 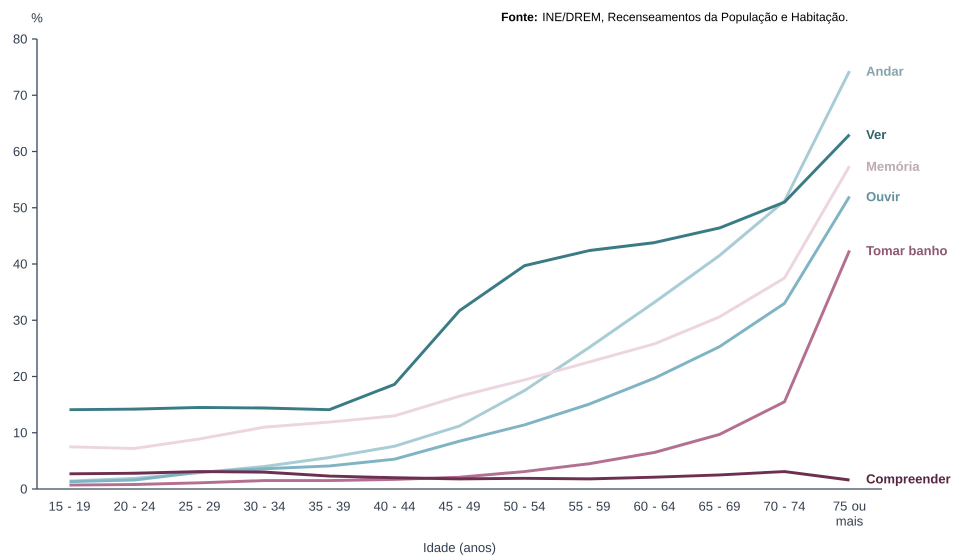 I want to click on x-tick-label: 60 - 64, so click(x=655, y=506).